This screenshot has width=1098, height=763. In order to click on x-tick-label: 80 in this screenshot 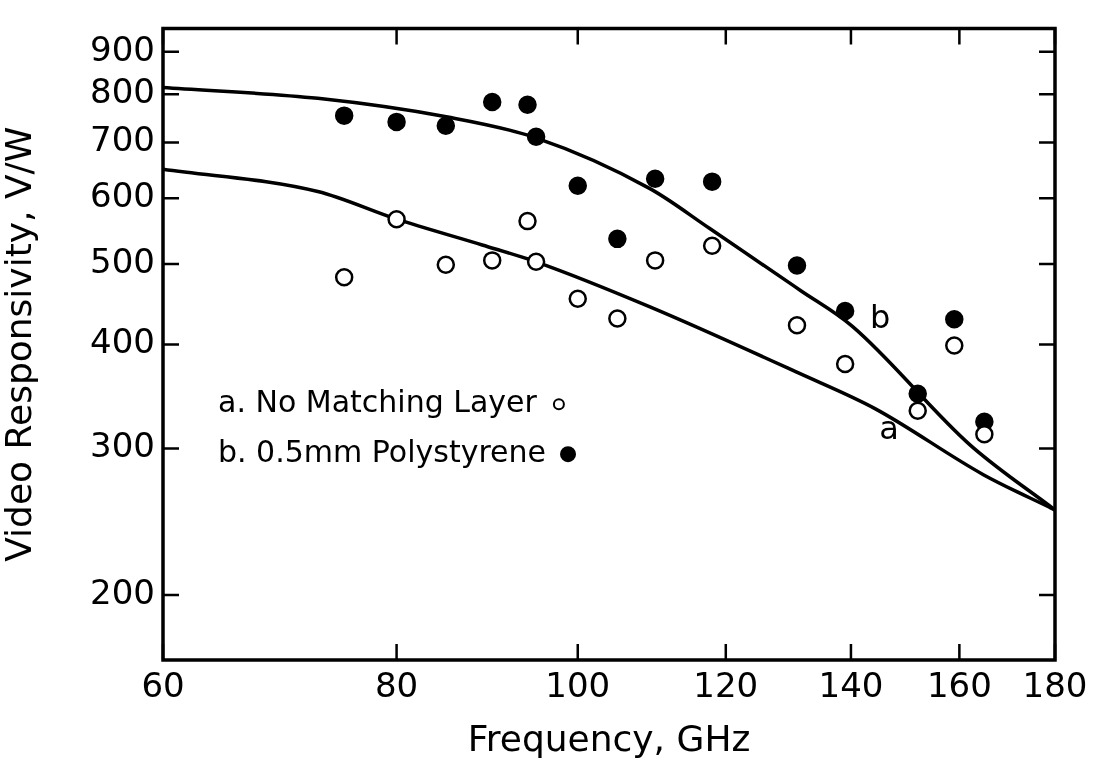, I will do `click(396, 685)`.